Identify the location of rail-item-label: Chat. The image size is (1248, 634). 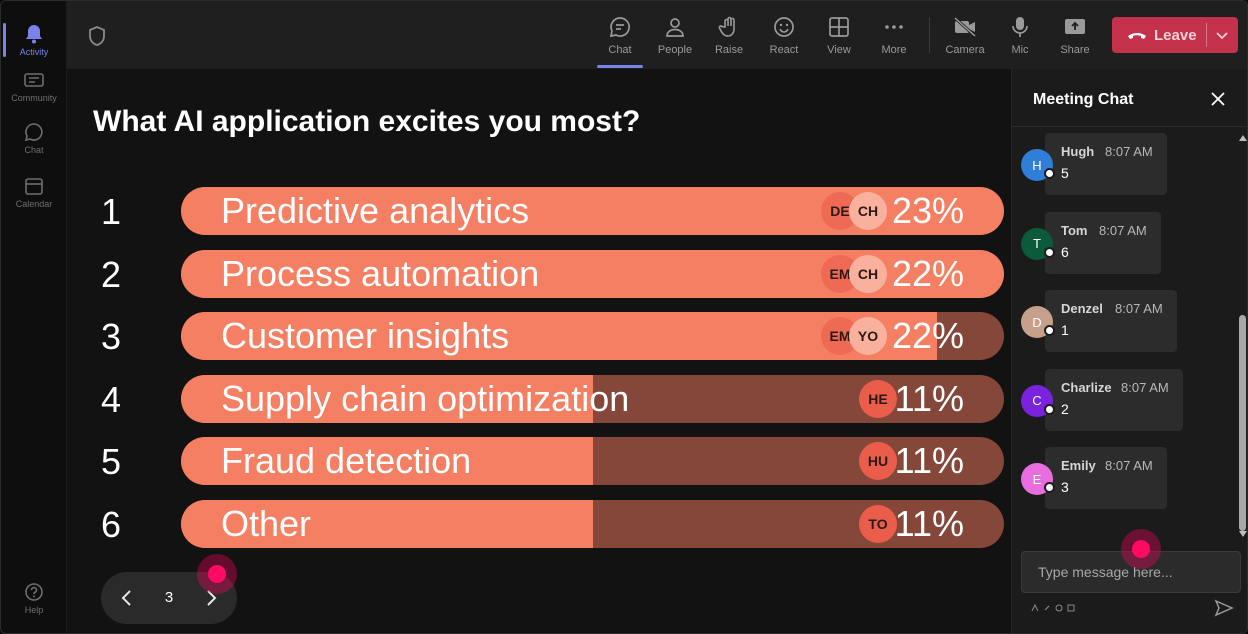
(34, 150).